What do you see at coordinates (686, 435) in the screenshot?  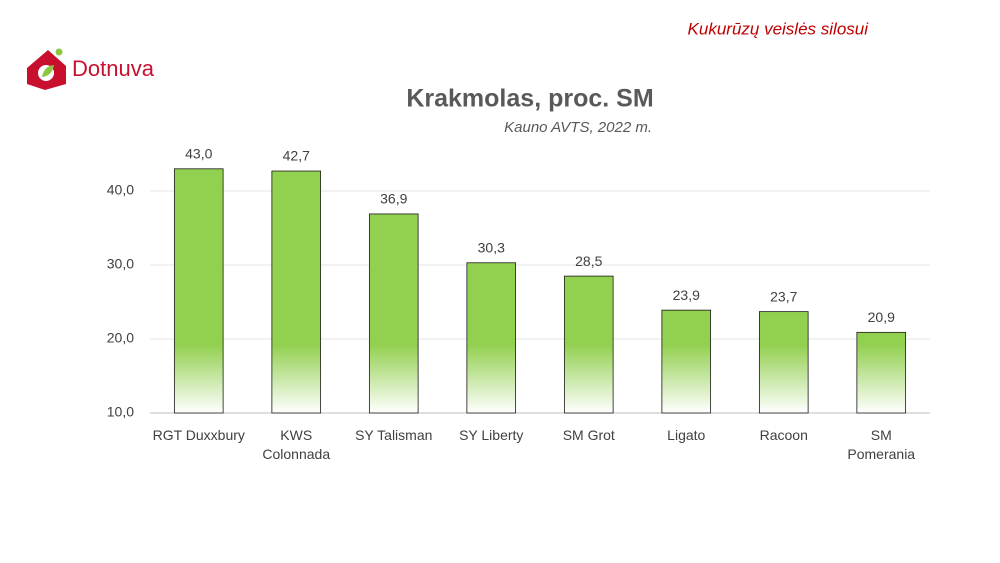 I see `x-tick-label: Ligato` at bounding box center [686, 435].